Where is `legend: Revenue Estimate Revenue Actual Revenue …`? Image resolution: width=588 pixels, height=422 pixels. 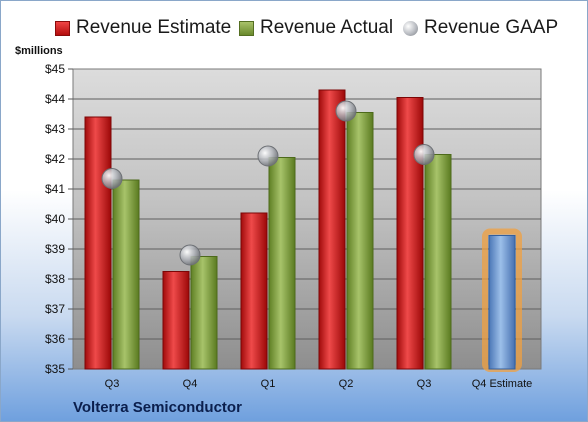 legend: Revenue Estimate Revenue Actual Revenue … is located at coordinates (294, 30).